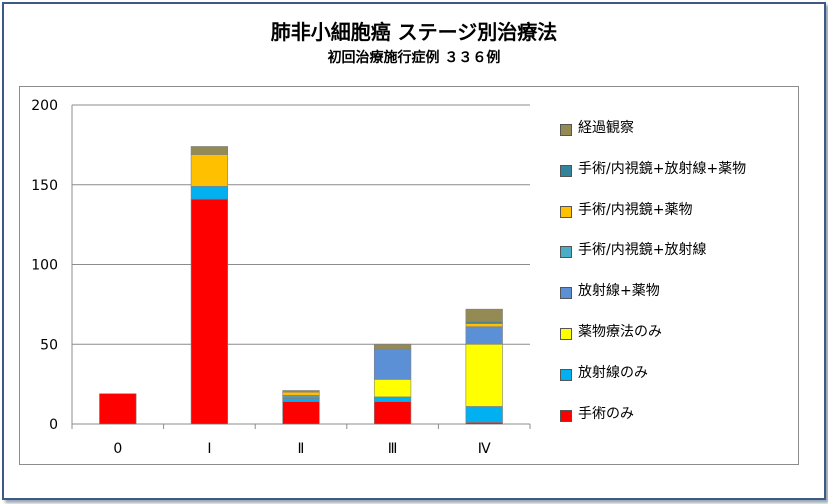 The width and height of the screenshot is (828, 504). What do you see at coordinates (117, 449) in the screenshot?
I see `x-tick-label: 0` at bounding box center [117, 449].